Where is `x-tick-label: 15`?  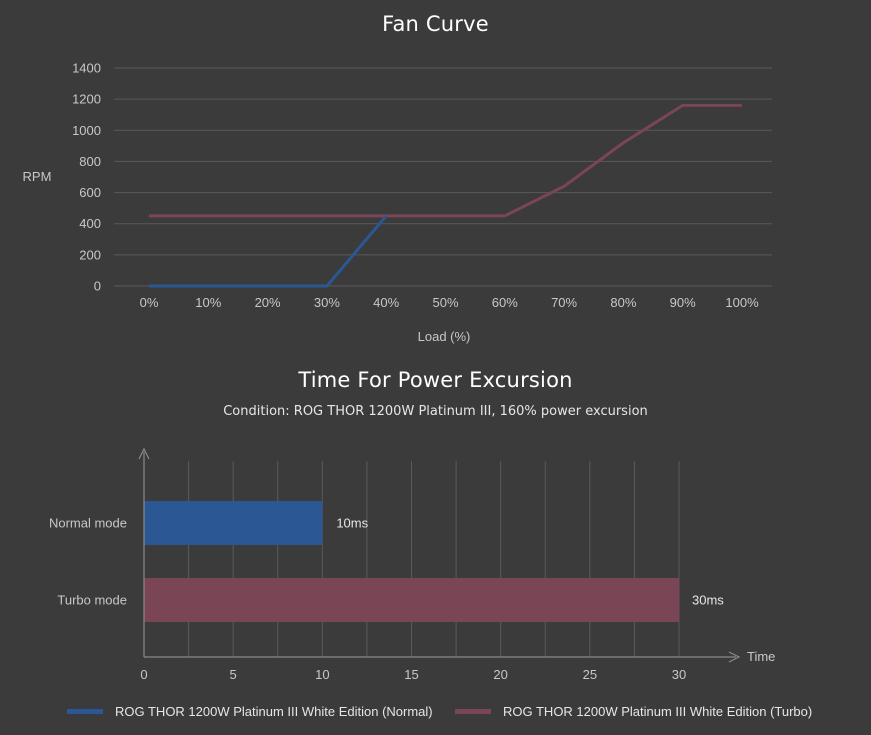
x-tick-label: 15 is located at coordinates (411, 674).